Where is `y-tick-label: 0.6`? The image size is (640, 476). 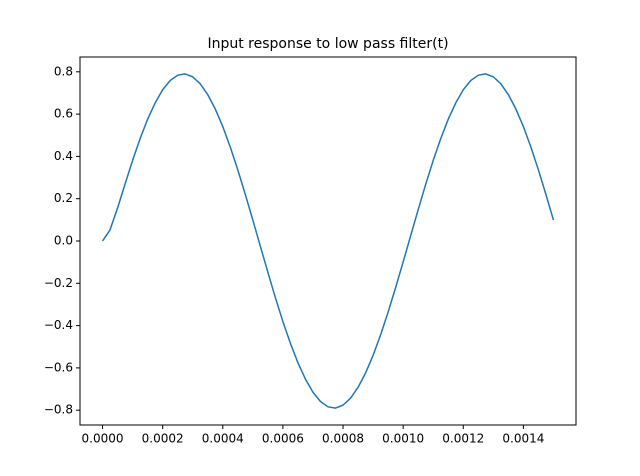 y-tick-label: 0.6 is located at coordinates (63, 114).